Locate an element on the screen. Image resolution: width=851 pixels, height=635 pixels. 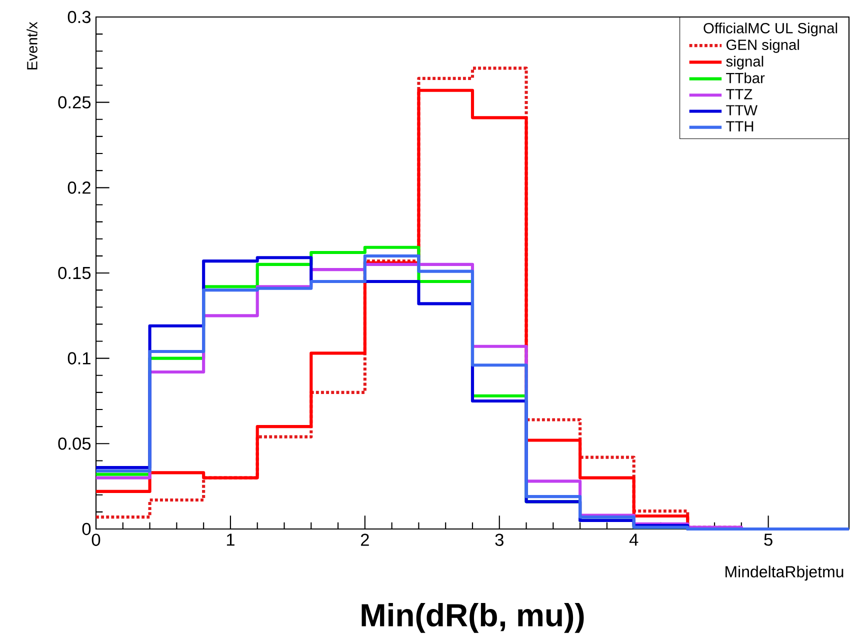
legend-label: signal is located at coordinates (745, 63).